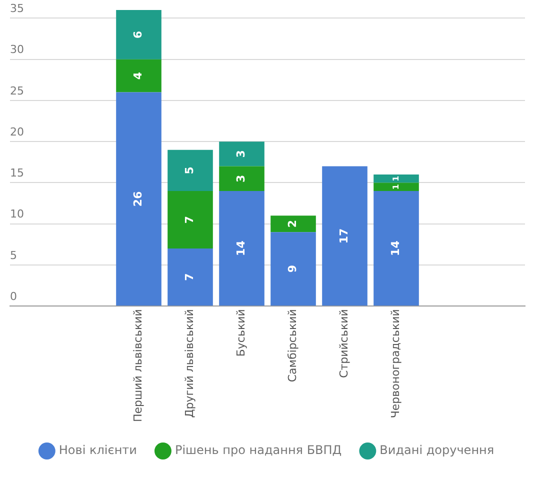  What do you see at coordinates (17, 91) in the screenshot?
I see `y-tick-label: 25` at bounding box center [17, 91].